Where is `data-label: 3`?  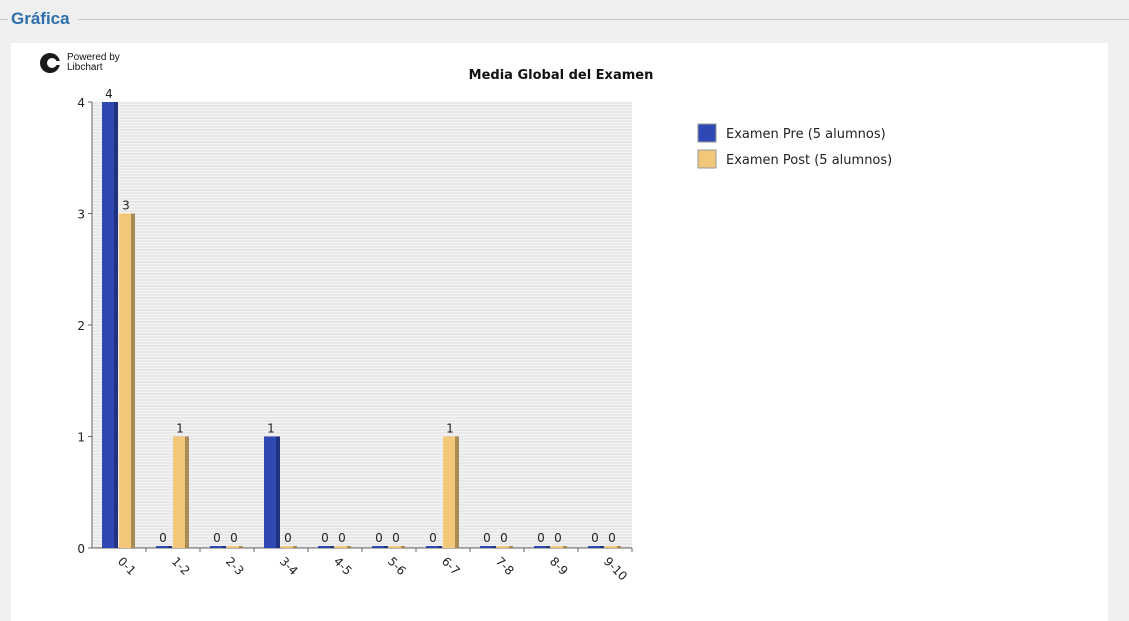
data-label: 3 is located at coordinates (126, 206).